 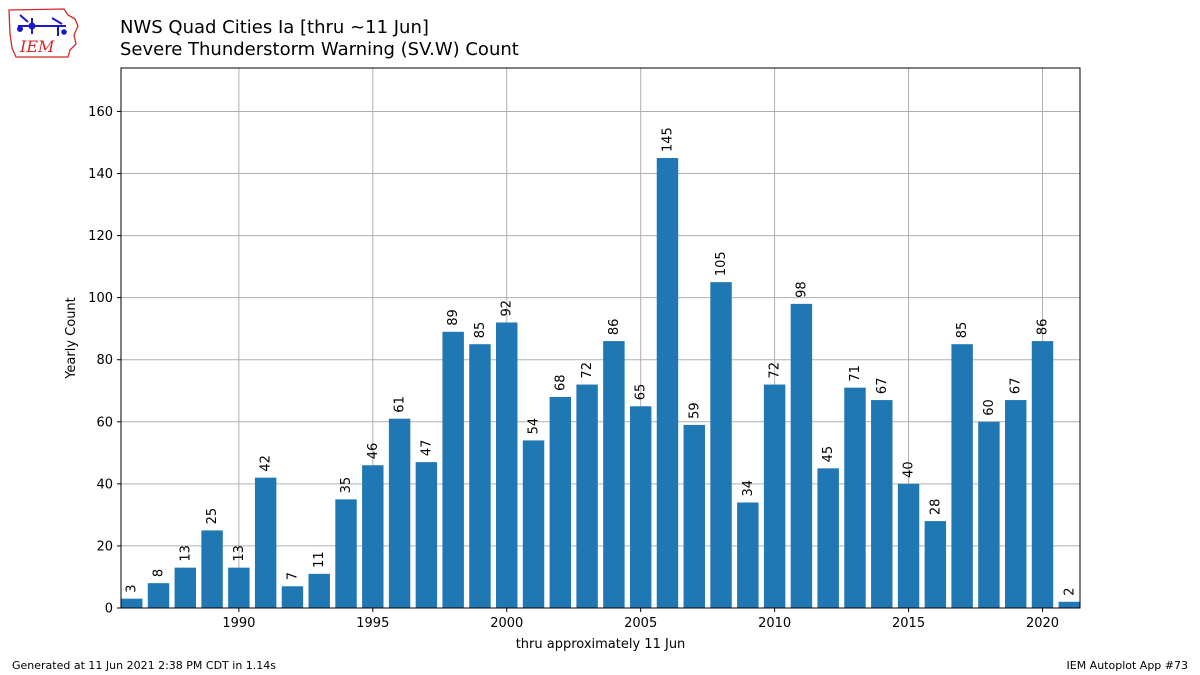 What do you see at coordinates (774, 623) in the screenshot?
I see `x-tick-label: 2010` at bounding box center [774, 623].